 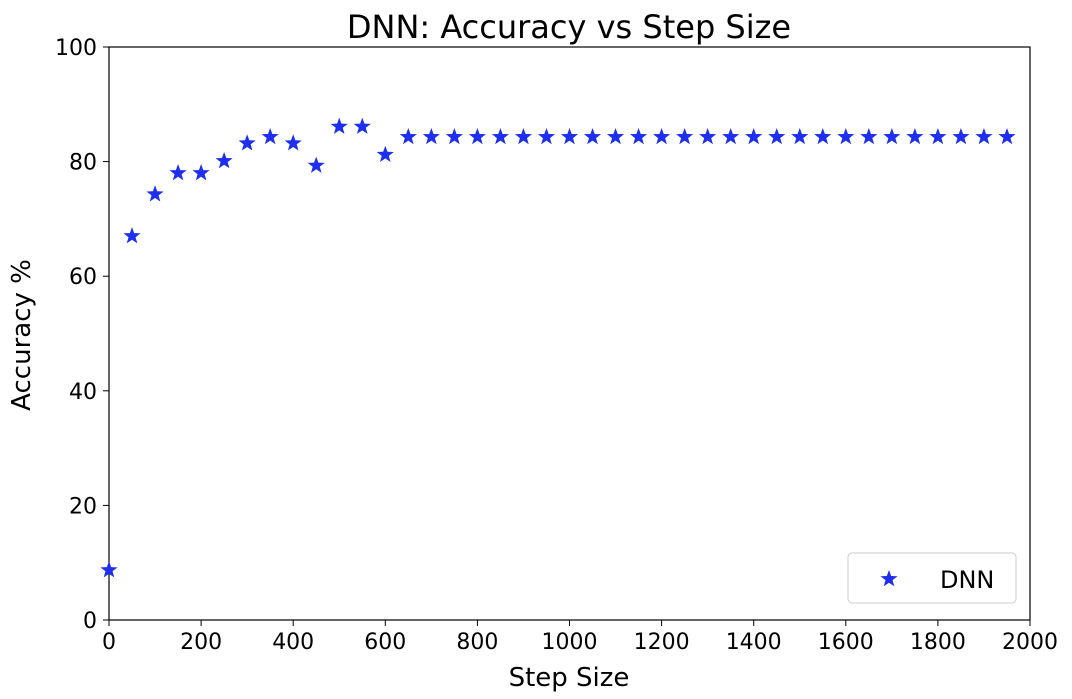 I want to click on x-axis: 0 200 400 600 800 1000 1200 1400 1600 1800 2000, so click(x=580, y=637).